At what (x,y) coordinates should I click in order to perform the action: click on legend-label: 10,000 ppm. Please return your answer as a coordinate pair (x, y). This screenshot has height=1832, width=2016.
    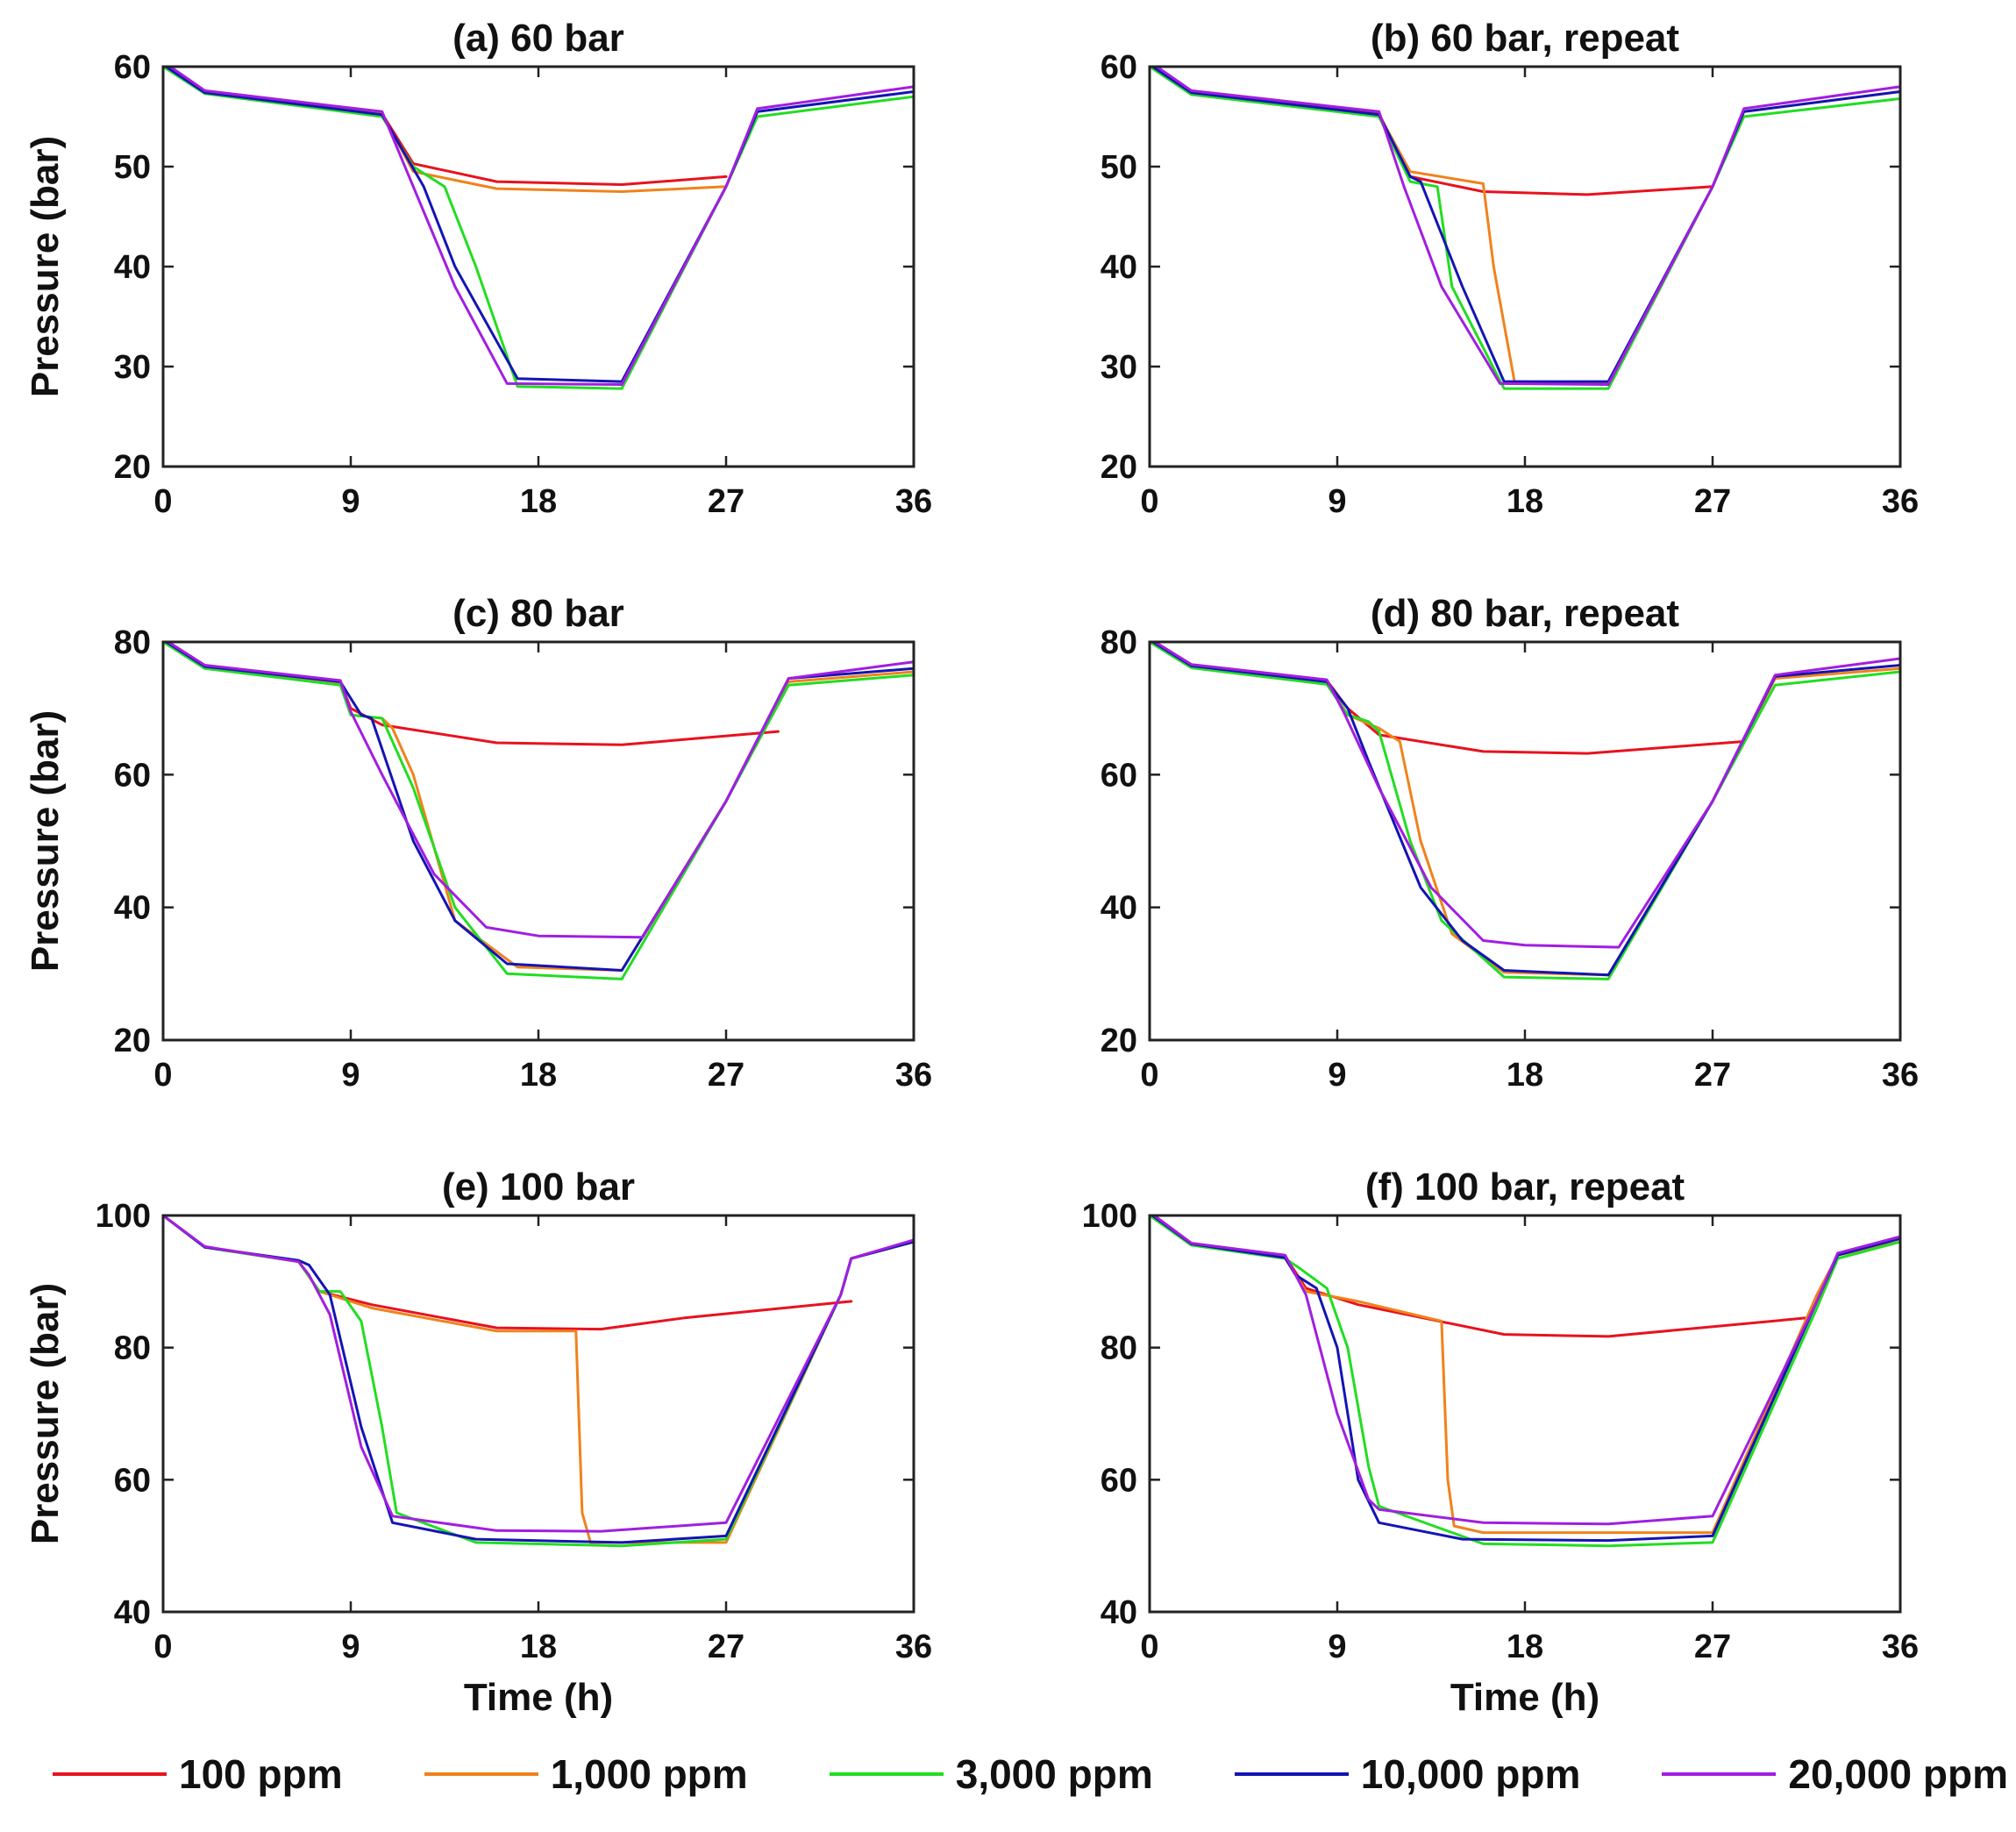
    Looking at the image, I should click on (1471, 1774).